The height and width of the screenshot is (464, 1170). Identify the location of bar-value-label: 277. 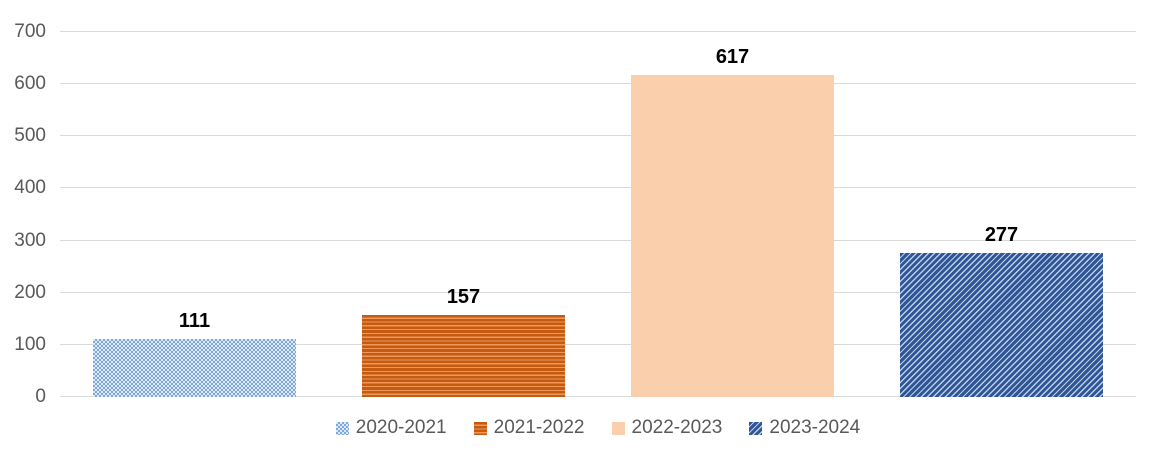
(1001, 234).